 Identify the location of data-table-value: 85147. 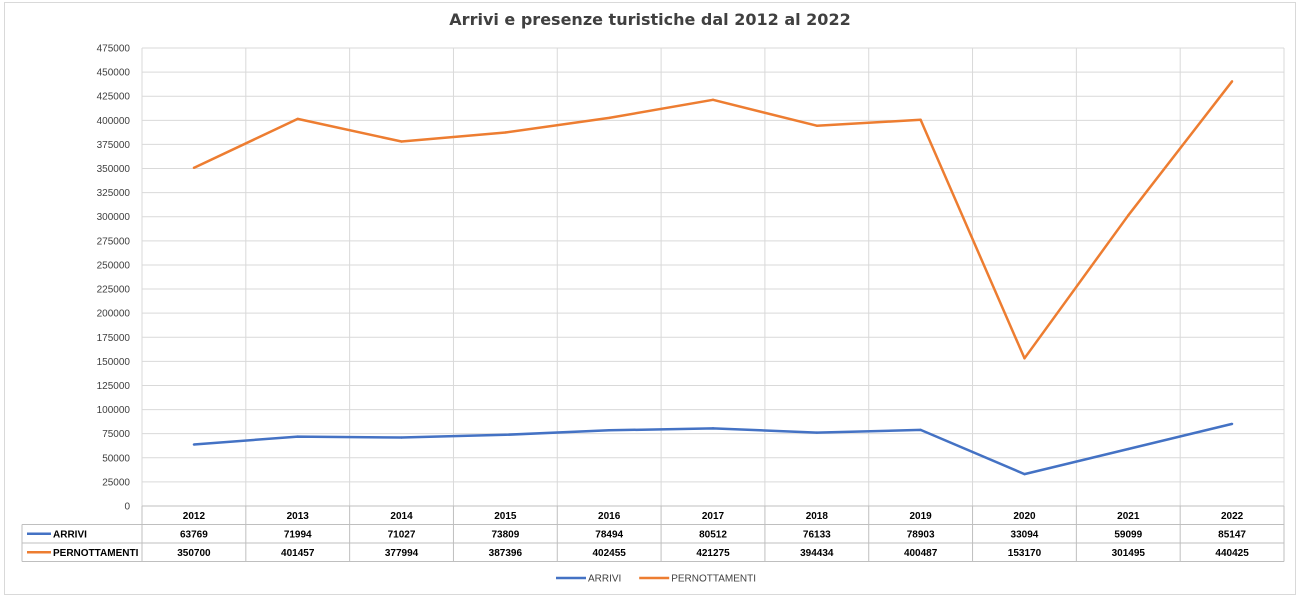
(1232, 534).